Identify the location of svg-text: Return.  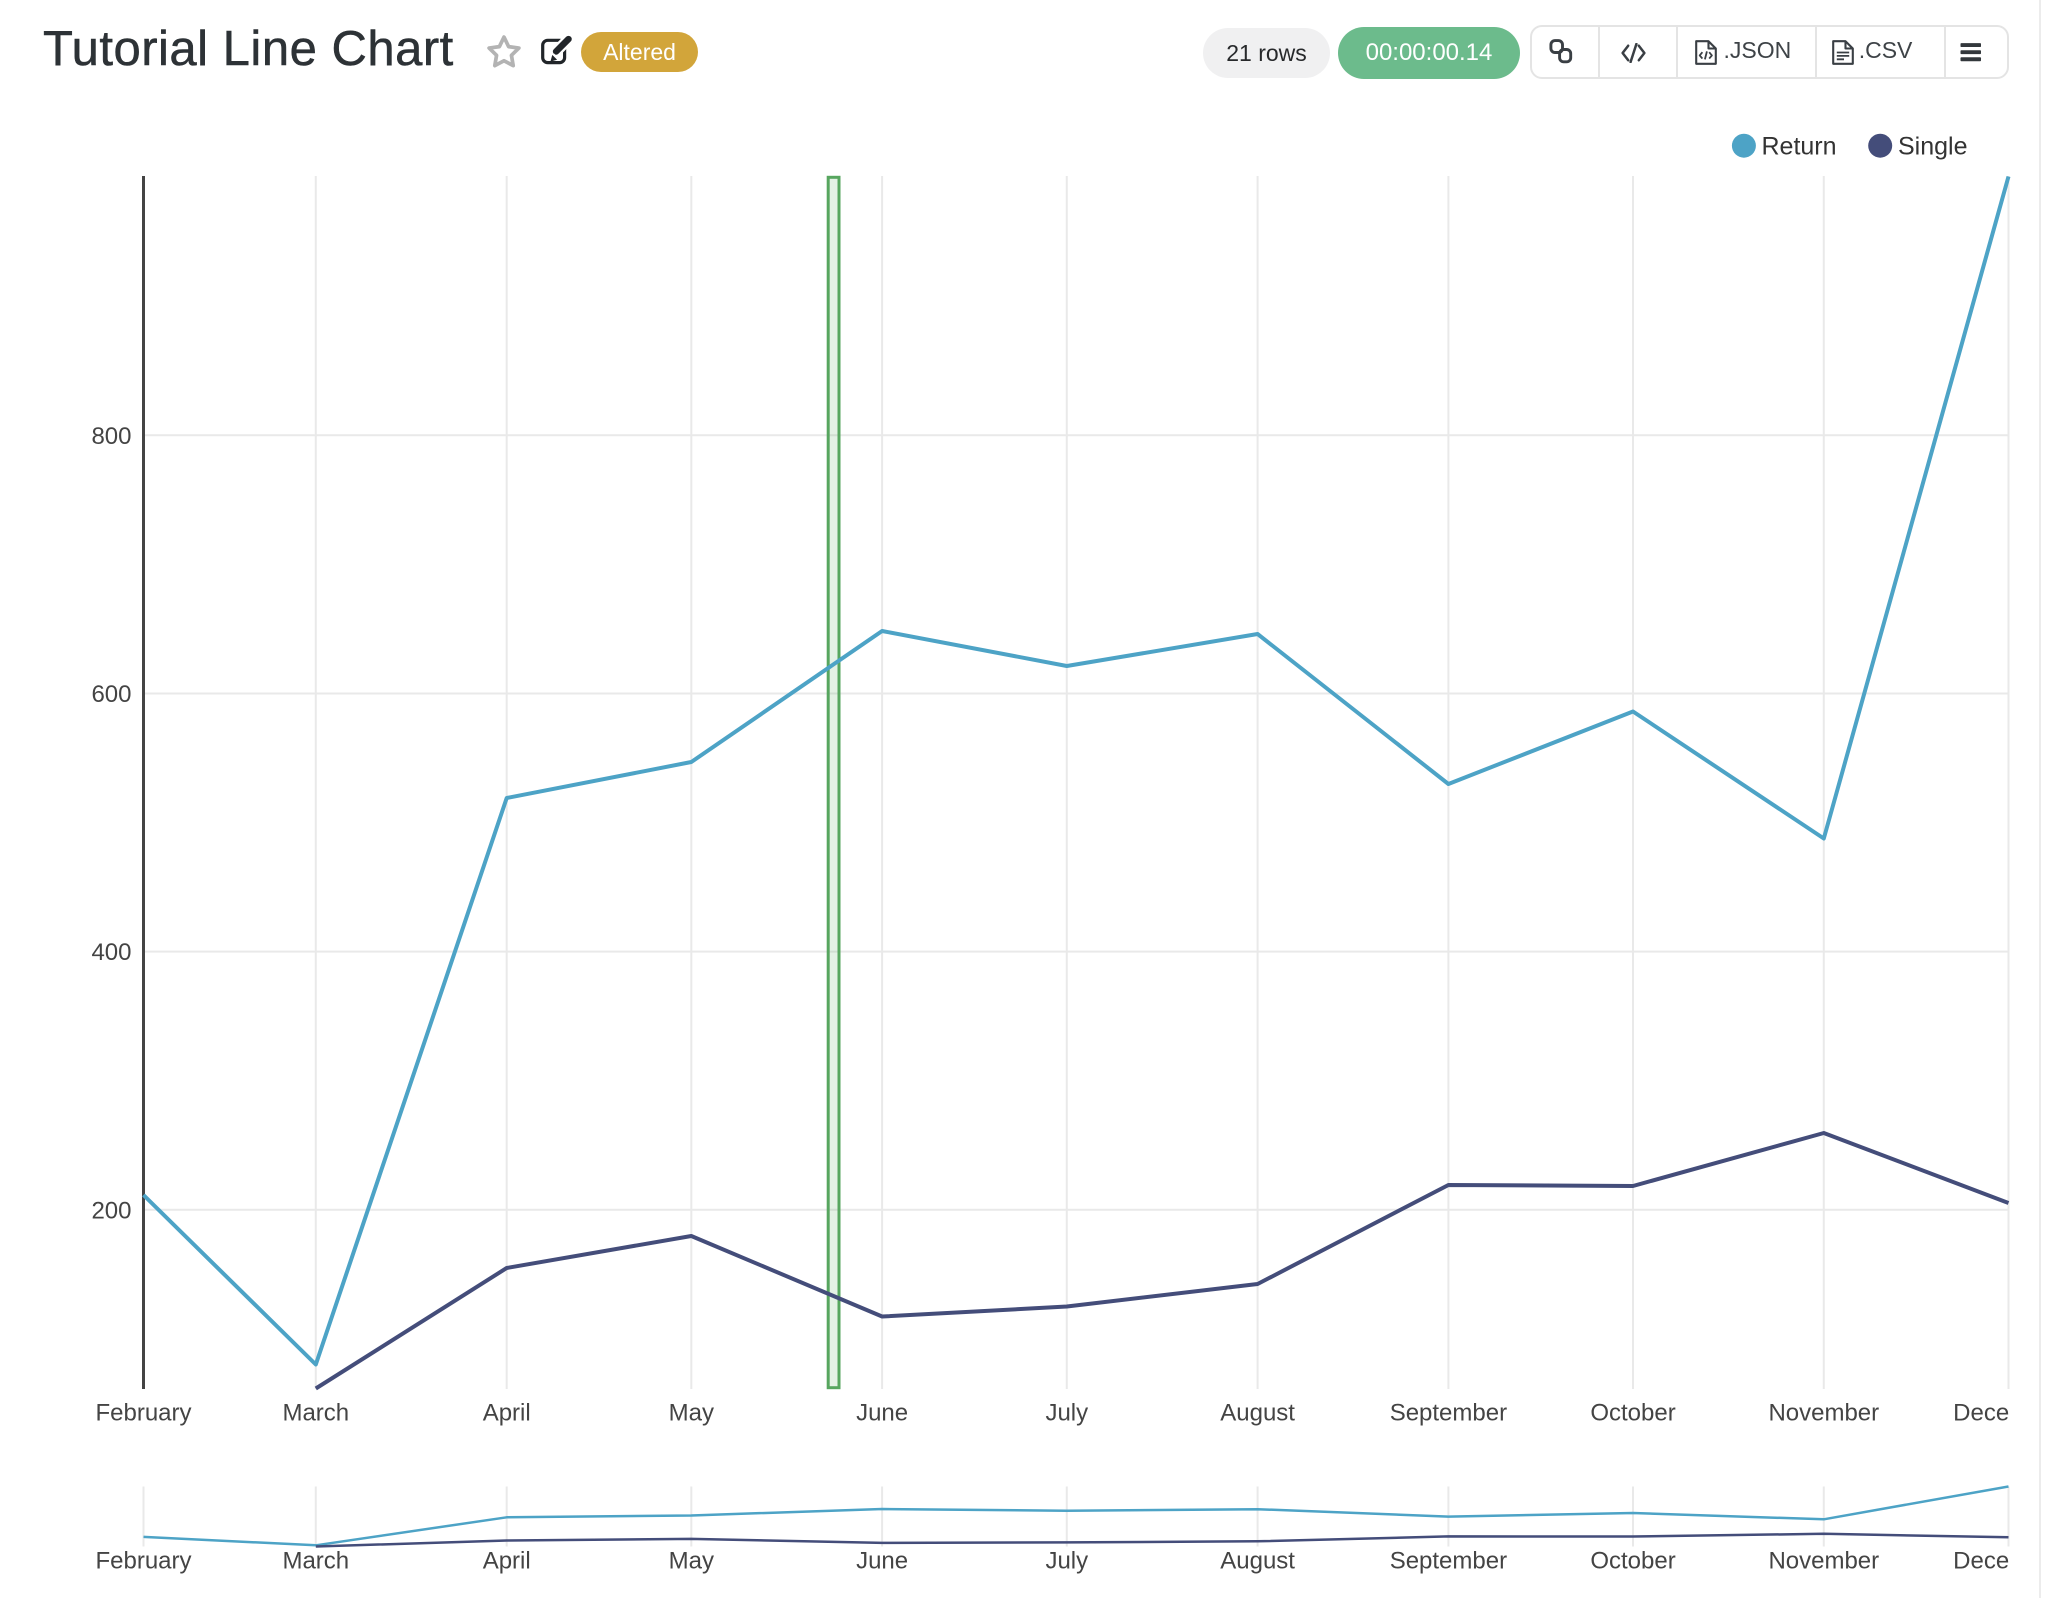
(1799, 146).